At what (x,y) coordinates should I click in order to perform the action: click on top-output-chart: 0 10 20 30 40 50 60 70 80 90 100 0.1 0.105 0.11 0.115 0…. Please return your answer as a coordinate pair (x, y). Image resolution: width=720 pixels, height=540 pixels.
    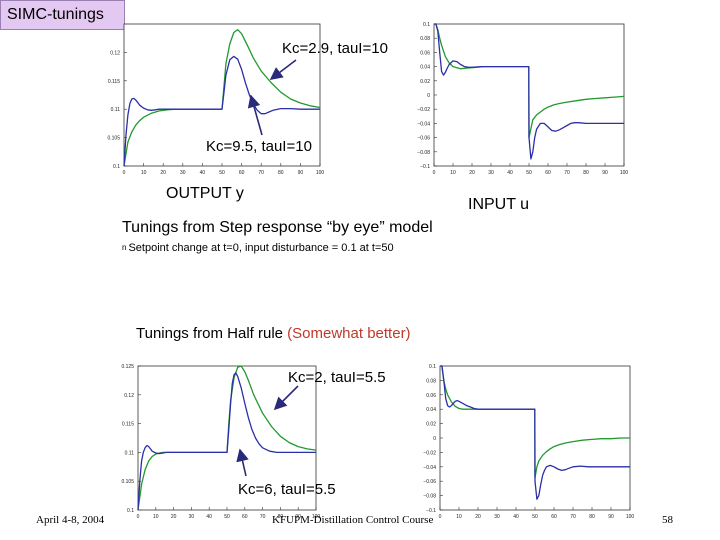
    Looking at the image, I should click on (216, 99).